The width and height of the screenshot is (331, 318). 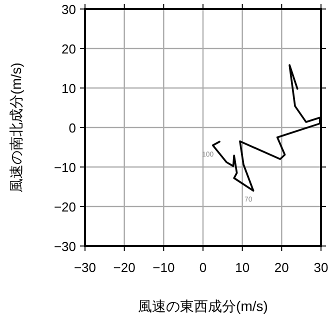 I want to click on x-tick-label: 20, so click(x=281, y=267).